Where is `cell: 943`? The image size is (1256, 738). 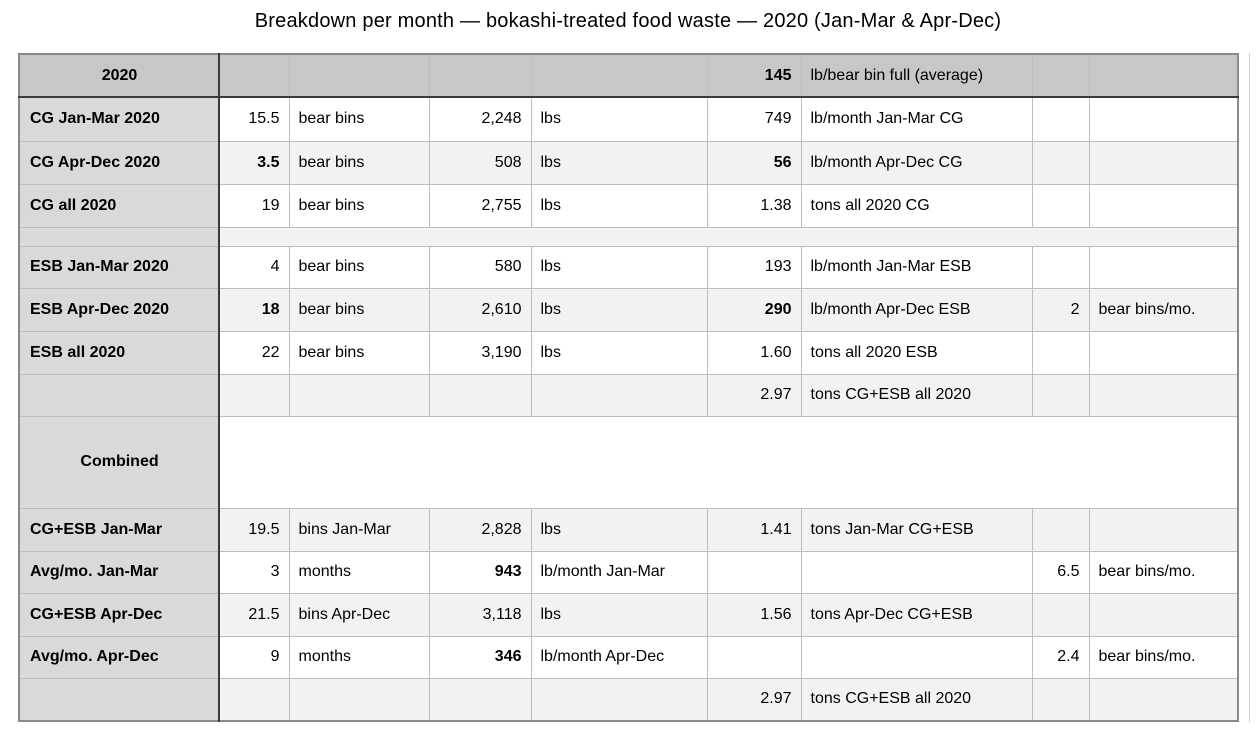 cell: 943 is located at coordinates (480, 572).